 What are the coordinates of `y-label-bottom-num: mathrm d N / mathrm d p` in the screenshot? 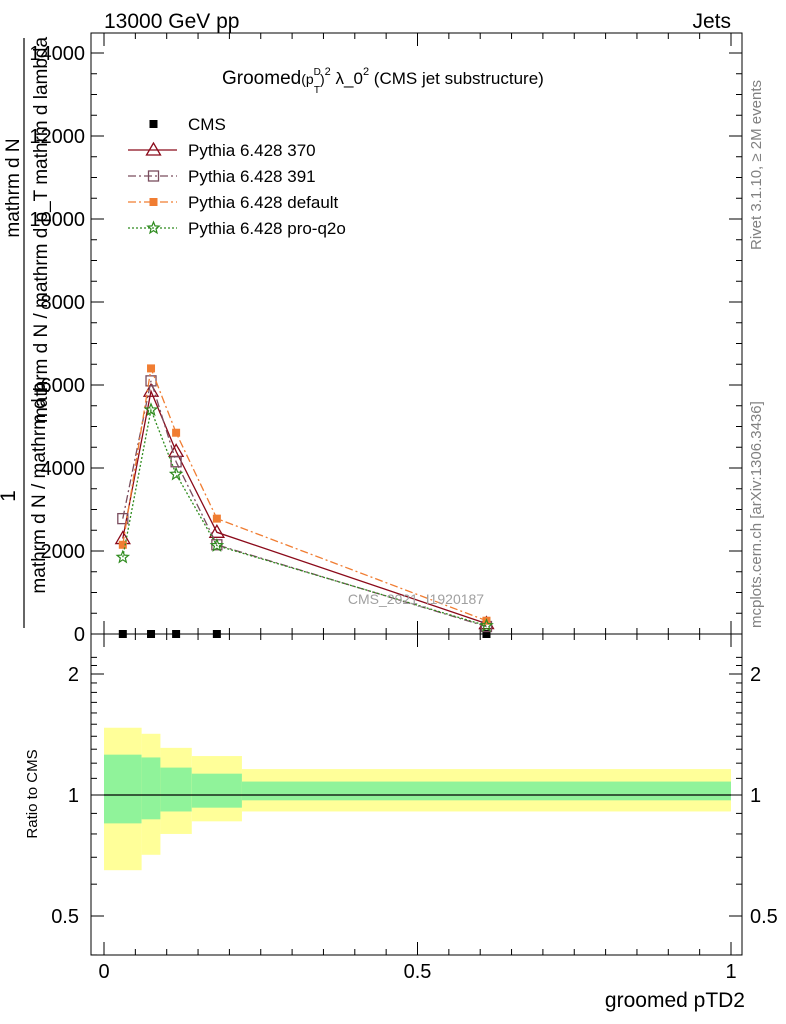 It's located at (39, 487).